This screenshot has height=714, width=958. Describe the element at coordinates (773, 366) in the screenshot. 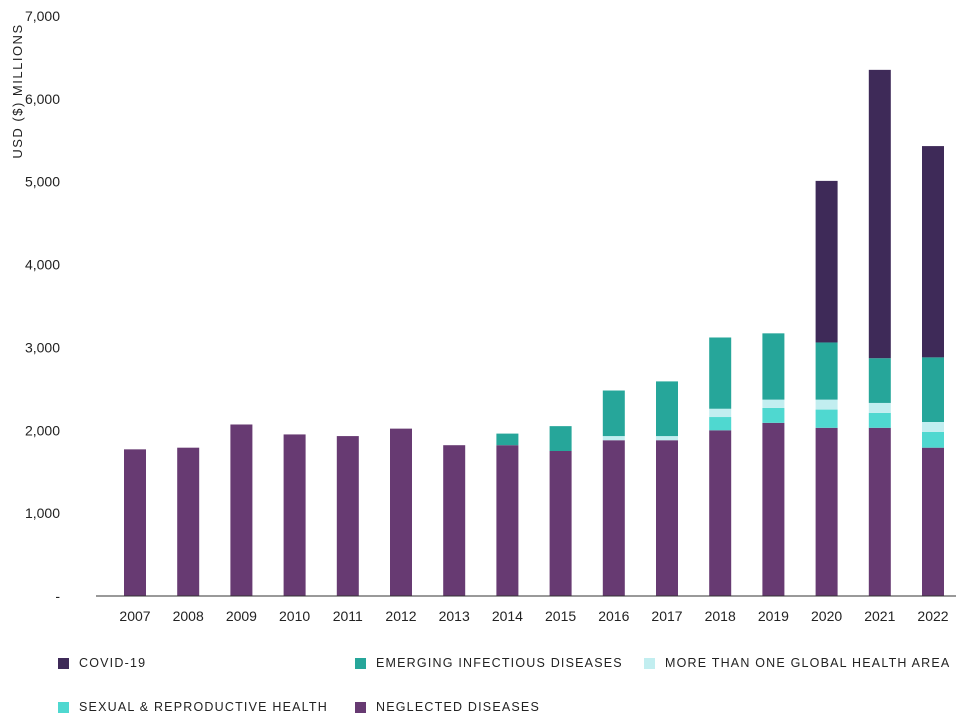

I see `bar-emerging-infectious-diseases-2019` at that location.